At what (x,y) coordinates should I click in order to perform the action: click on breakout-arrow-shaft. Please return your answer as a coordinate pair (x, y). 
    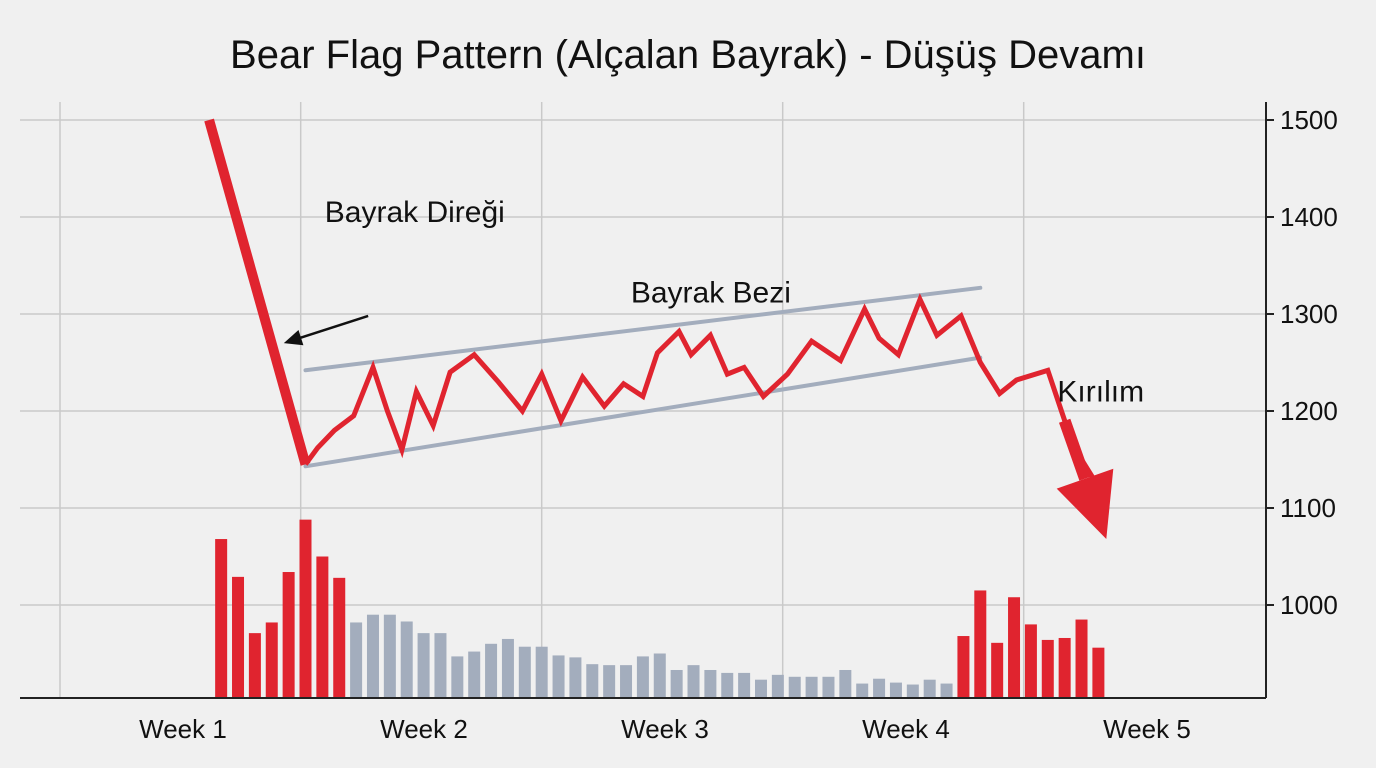
    Looking at the image, I should click on (1074, 449).